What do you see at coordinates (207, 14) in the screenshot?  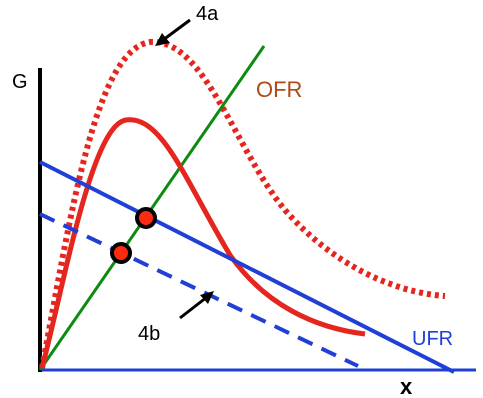 I see `label-4a: 4a` at bounding box center [207, 14].